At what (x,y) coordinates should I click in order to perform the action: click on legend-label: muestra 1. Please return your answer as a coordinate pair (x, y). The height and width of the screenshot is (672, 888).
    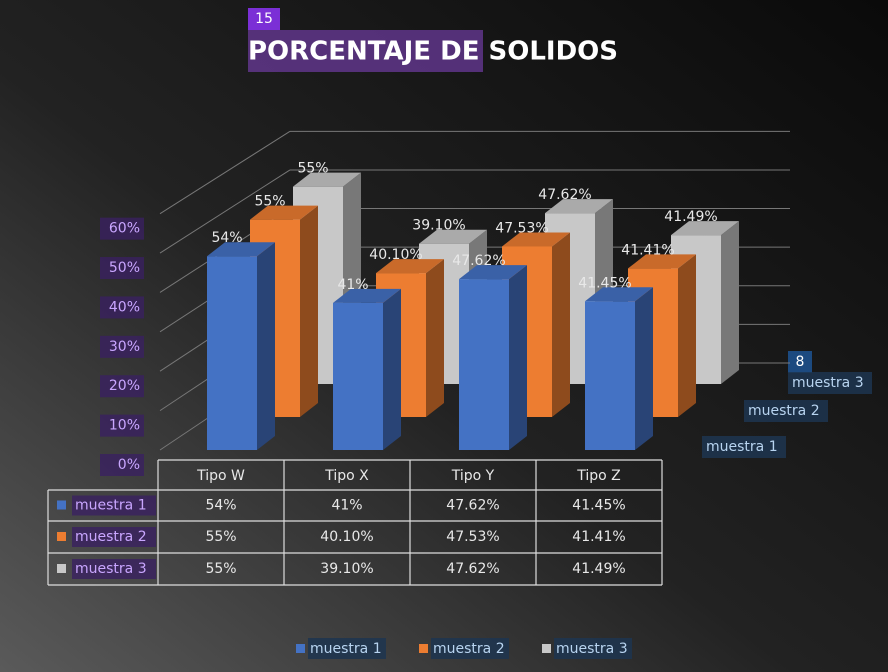
    Looking at the image, I should click on (346, 649).